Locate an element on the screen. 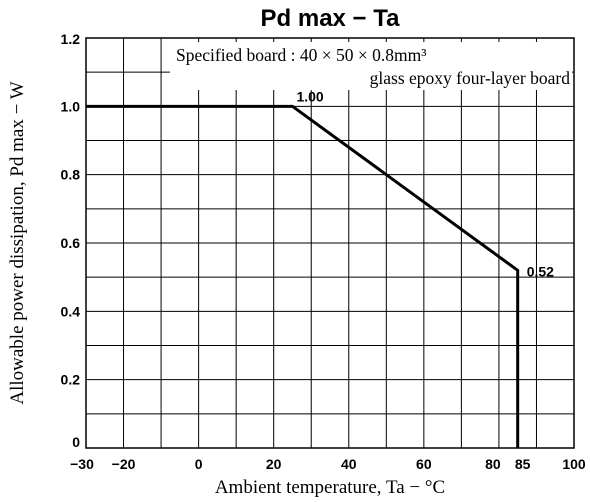 The image size is (590, 502). annotation-line-2: glass epoxy four-layer board is located at coordinates (470, 78).